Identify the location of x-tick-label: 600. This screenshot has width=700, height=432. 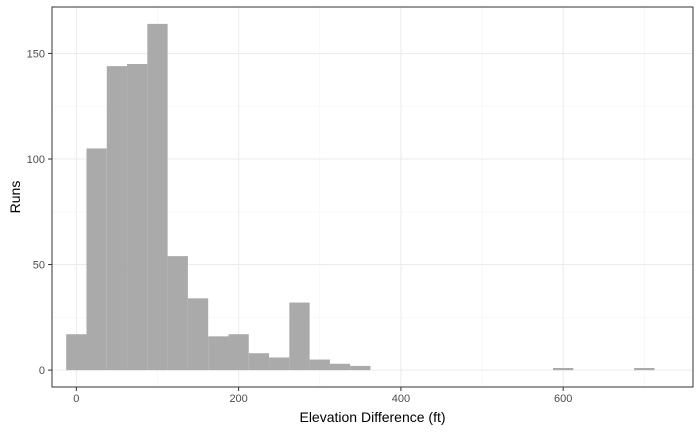
(563, 399).